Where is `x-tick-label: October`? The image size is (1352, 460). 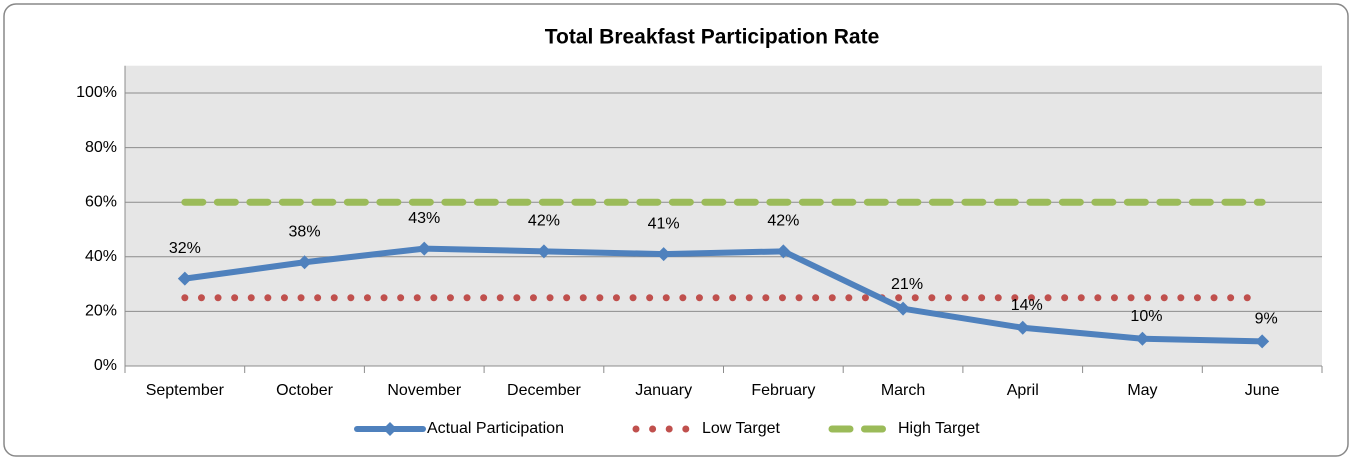
x-tick-label: October is located at coordinates (305, 390).